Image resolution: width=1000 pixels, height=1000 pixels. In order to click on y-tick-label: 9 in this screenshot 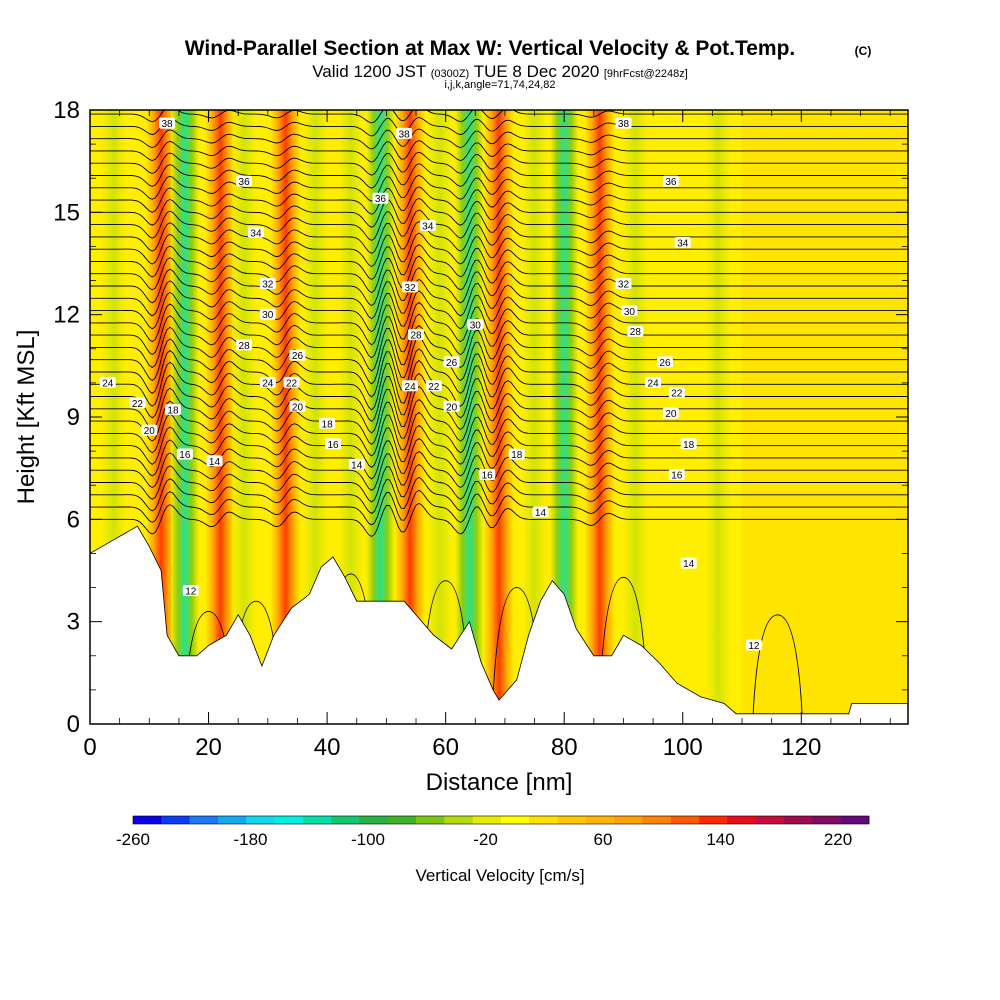, I will do `click(73, 417)`.